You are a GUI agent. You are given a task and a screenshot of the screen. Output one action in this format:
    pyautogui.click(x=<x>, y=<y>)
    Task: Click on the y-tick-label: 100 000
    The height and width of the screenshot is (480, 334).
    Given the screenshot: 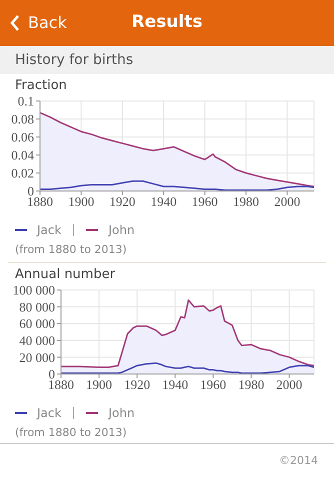 What is the action you would take?
    pyautogui.click(x=33, y=290)
    